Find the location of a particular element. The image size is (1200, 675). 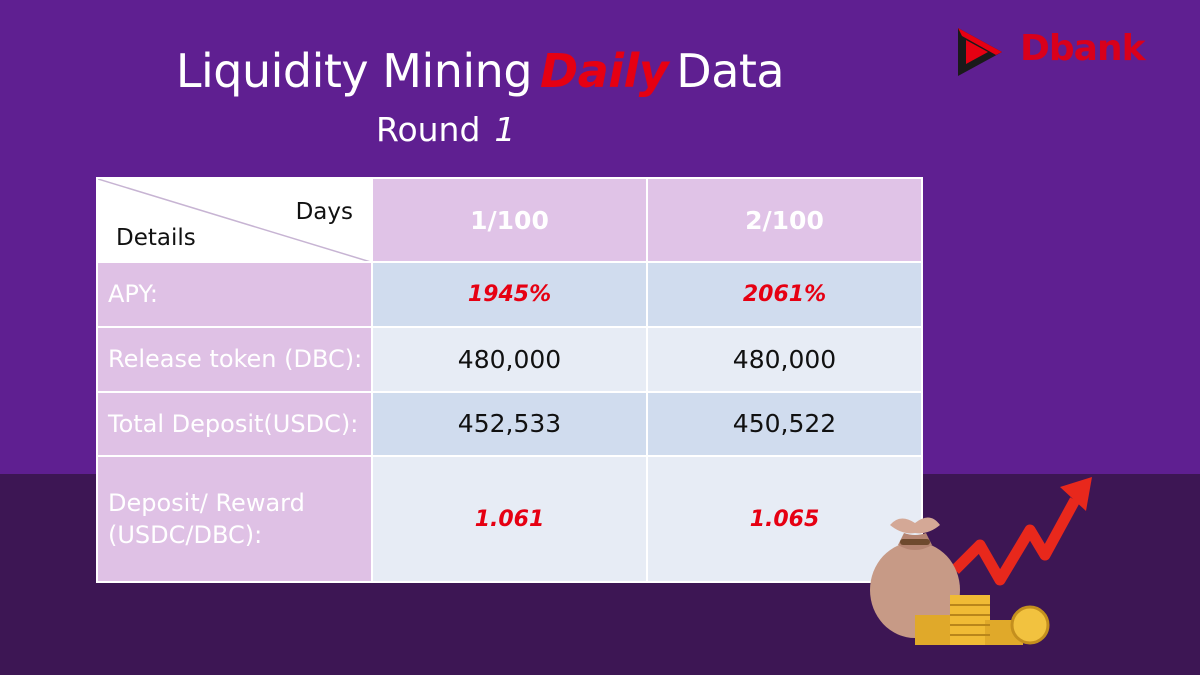

round-label: Round 1 is located at coordinates (445, 129).